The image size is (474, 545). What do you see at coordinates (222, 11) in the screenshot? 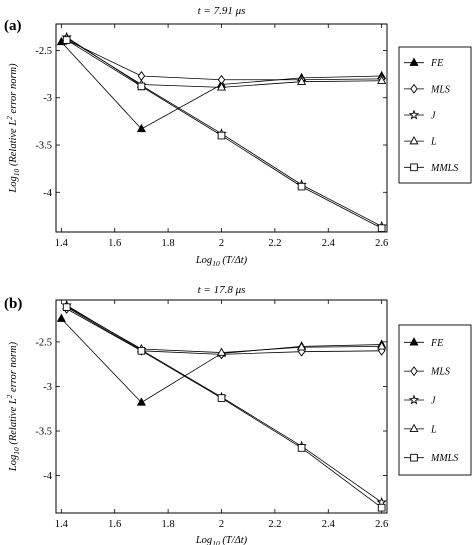
I see `chart-title: t = 7.91 μs` at bounding box center [222, 11].